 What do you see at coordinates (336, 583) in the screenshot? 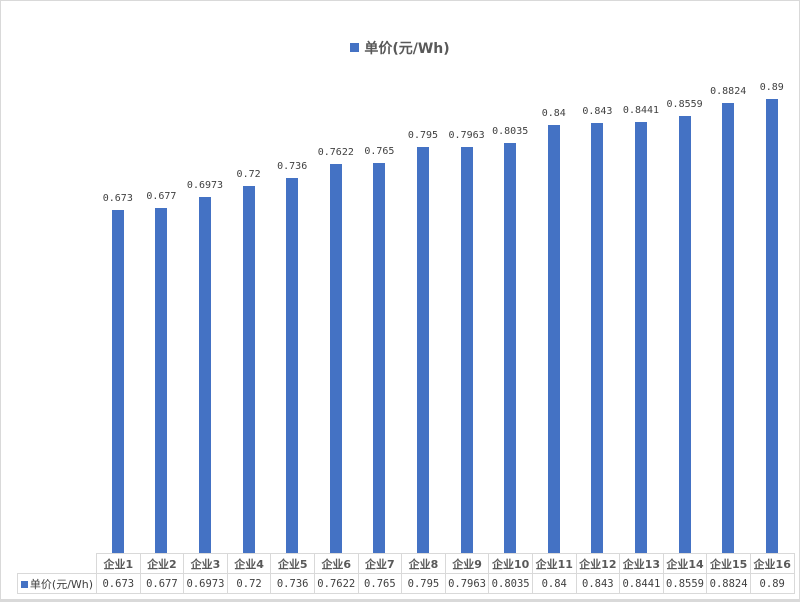
I see `data-table-value-cell: 0.7622` at bounding box center [336, 583].